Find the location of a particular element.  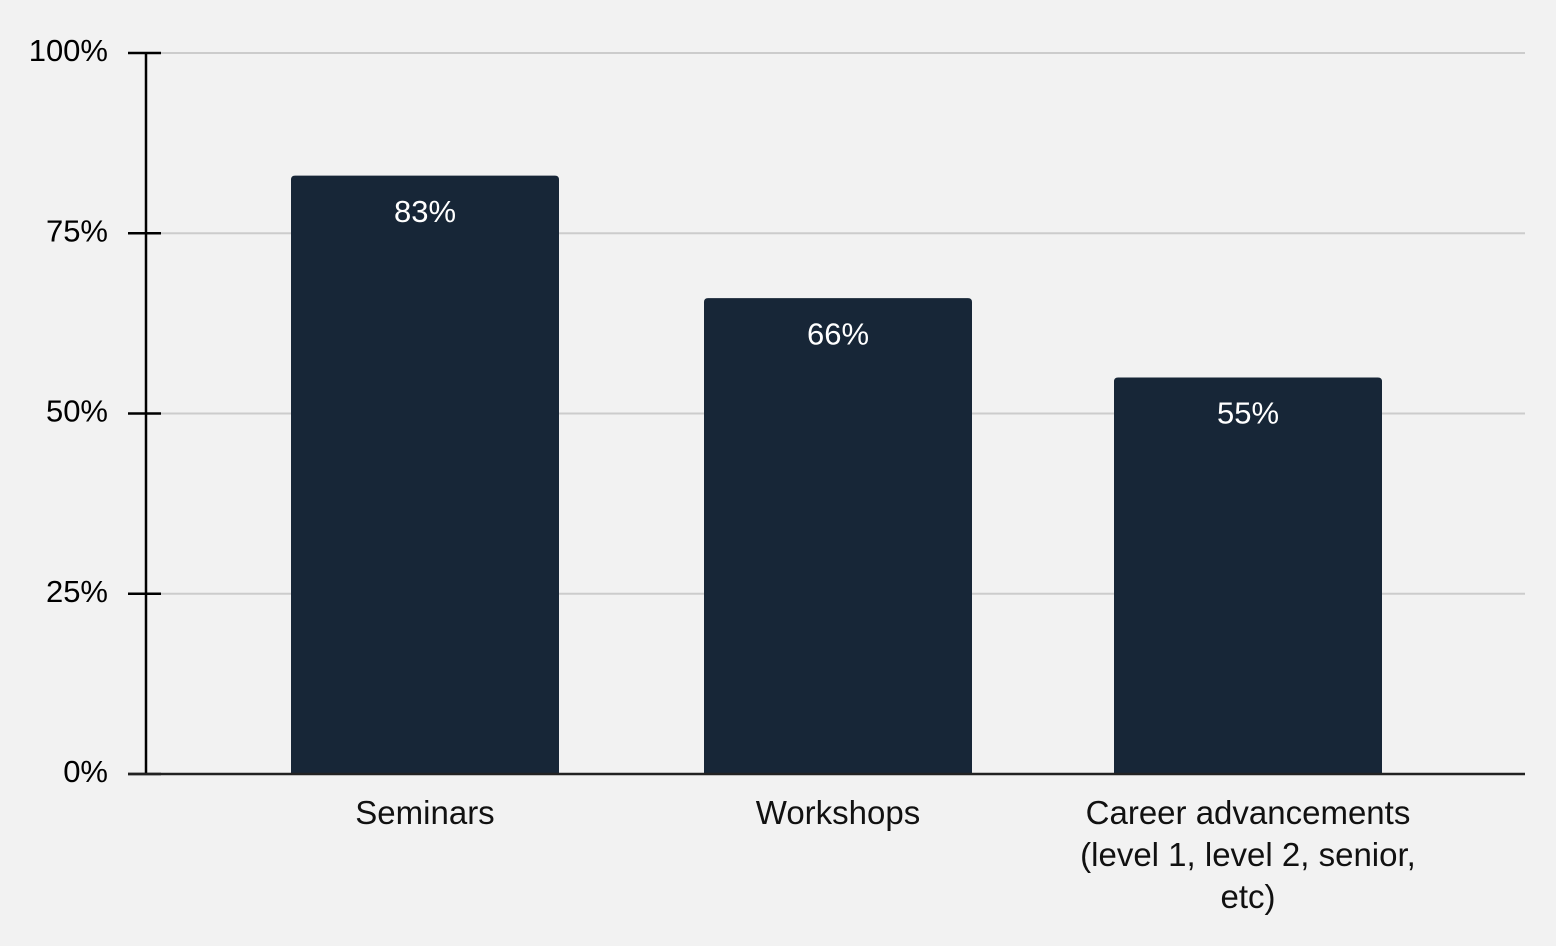

x-category-label-line: (level 1, level 2, senior, is located at coordinates (1248, 854).